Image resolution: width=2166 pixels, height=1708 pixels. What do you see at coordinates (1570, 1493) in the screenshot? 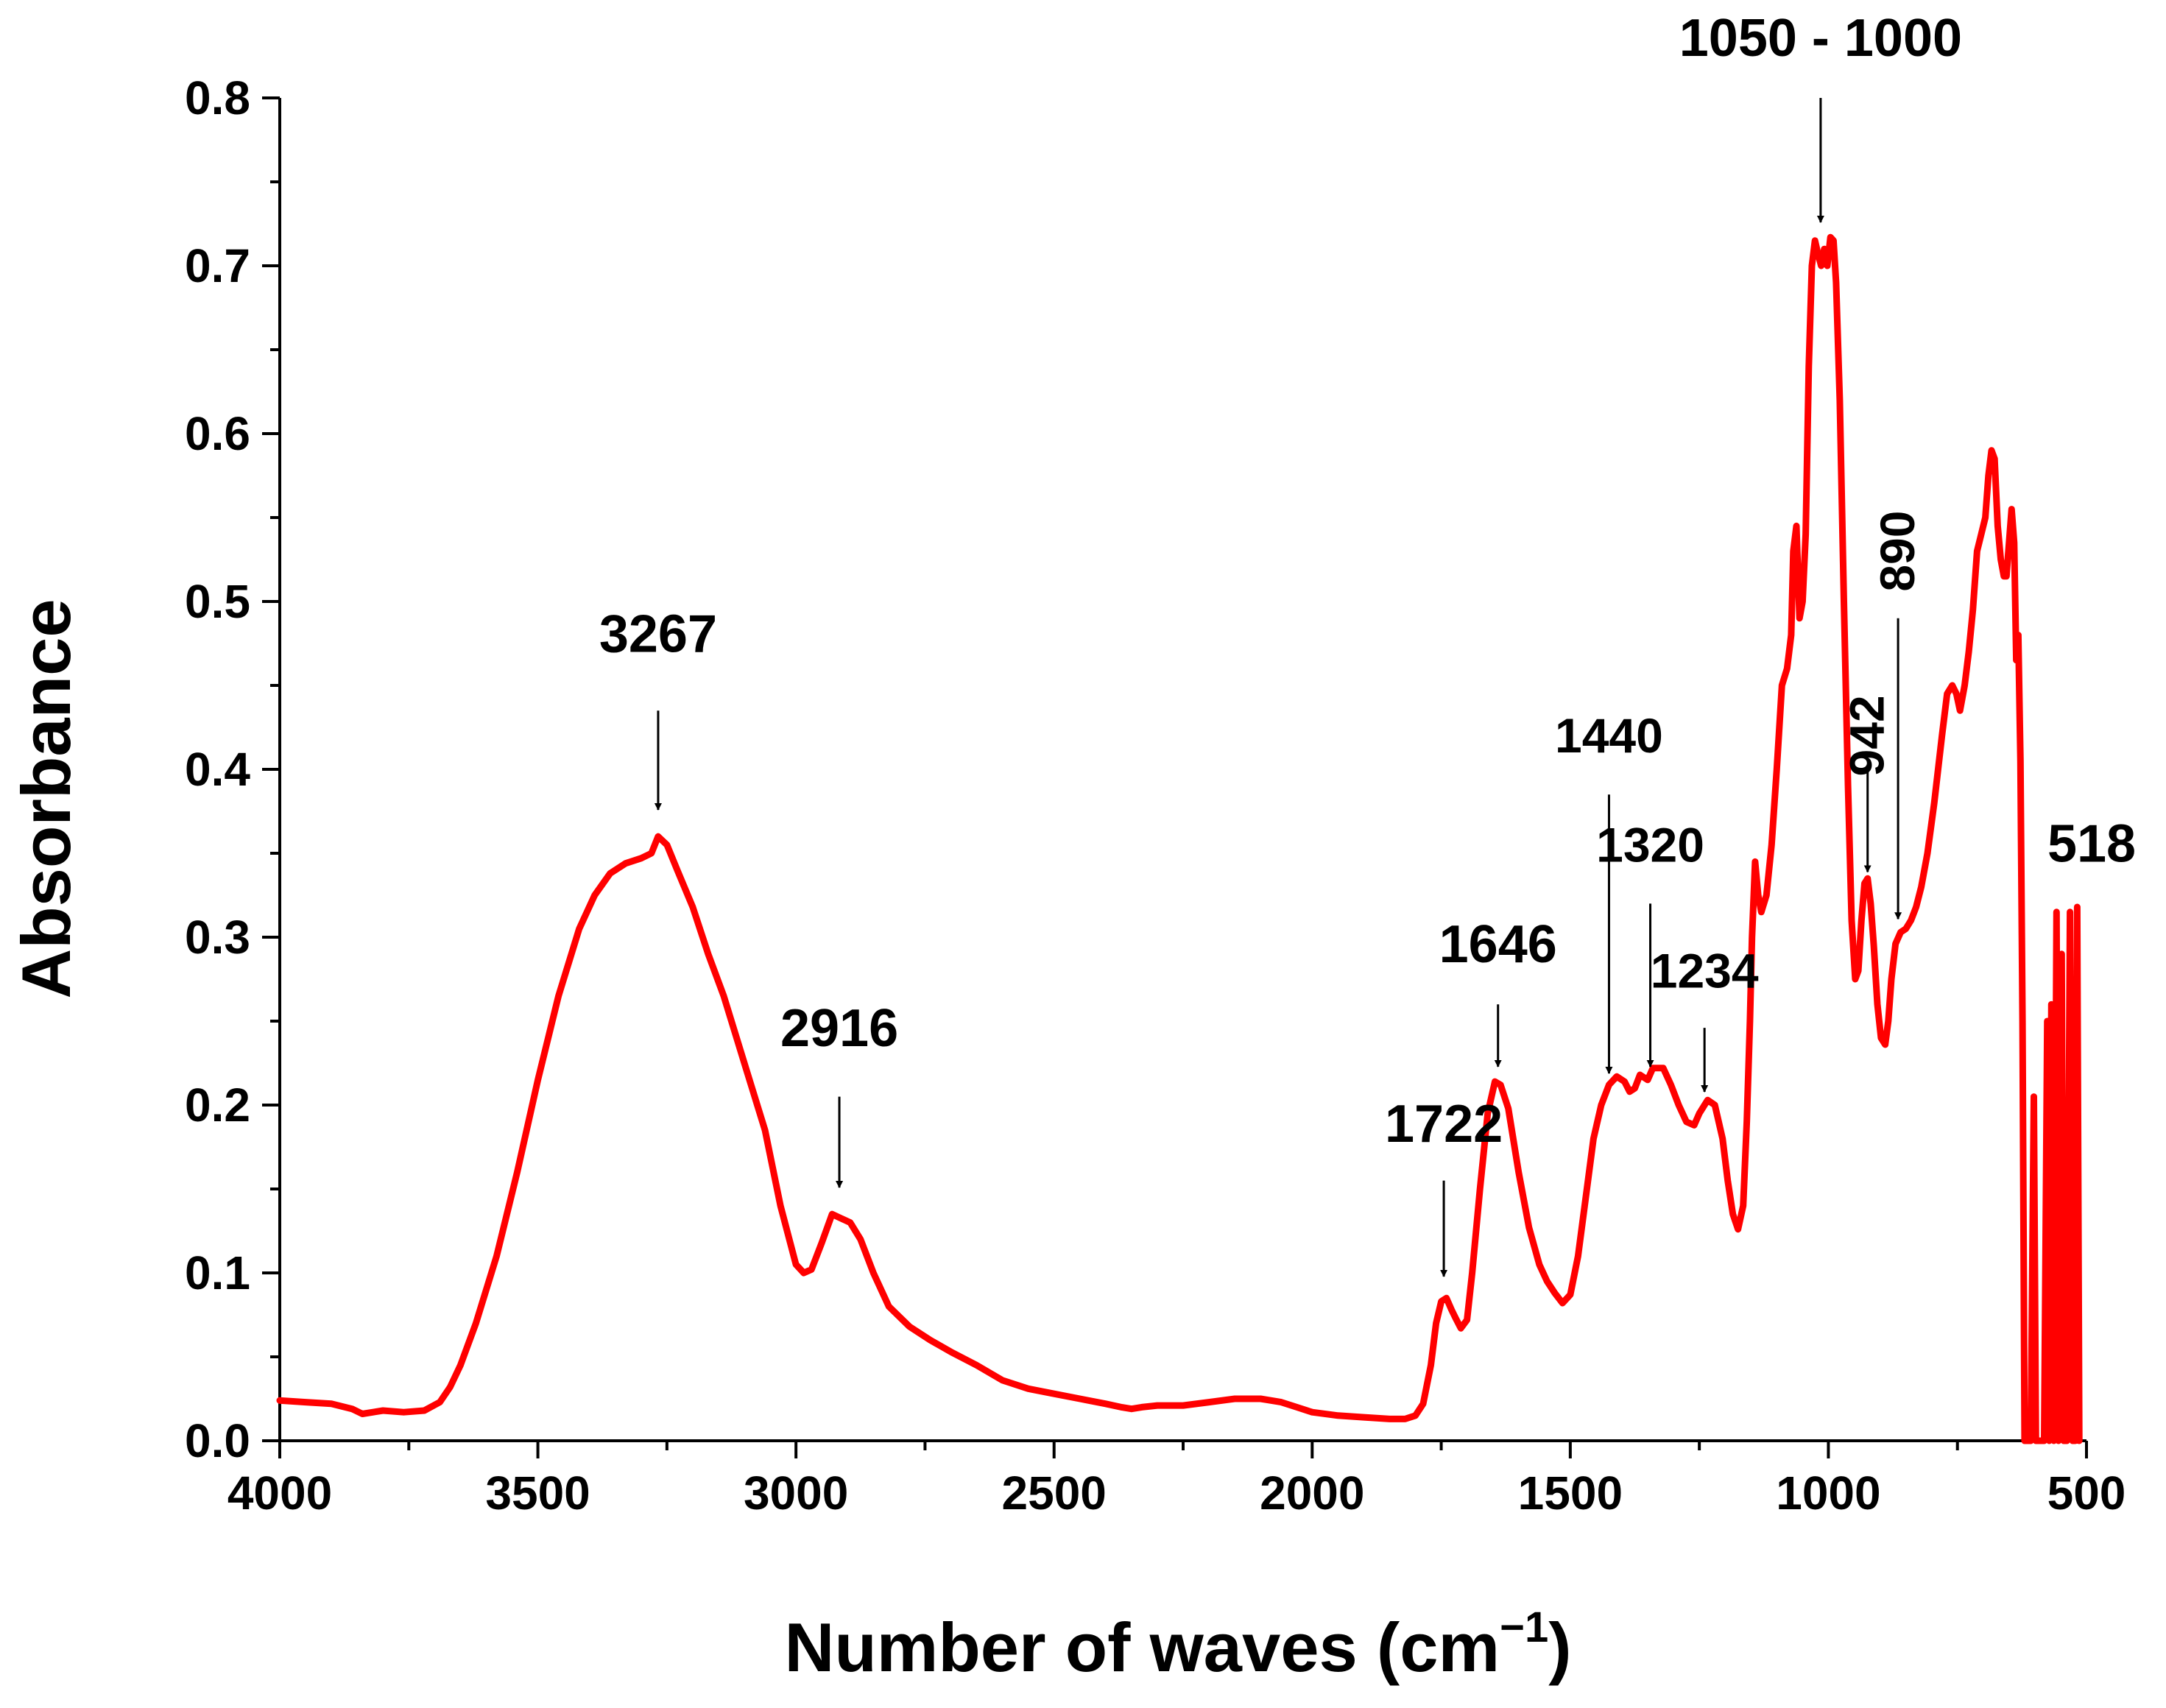
I see `x-tick-label: 1500` at bounding box center [1570, 1493].